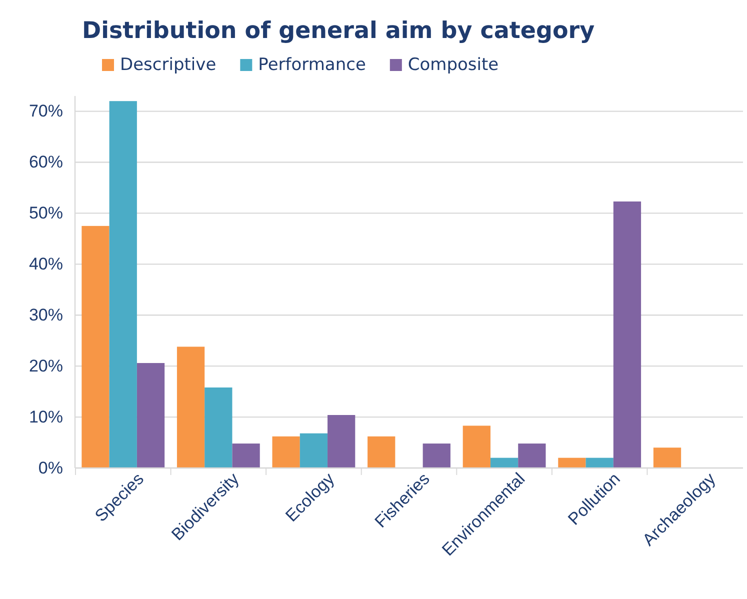  Describe the element at coordinates (45, 264) in the screenshot. I see `y-tick-label: 40%` at that location.